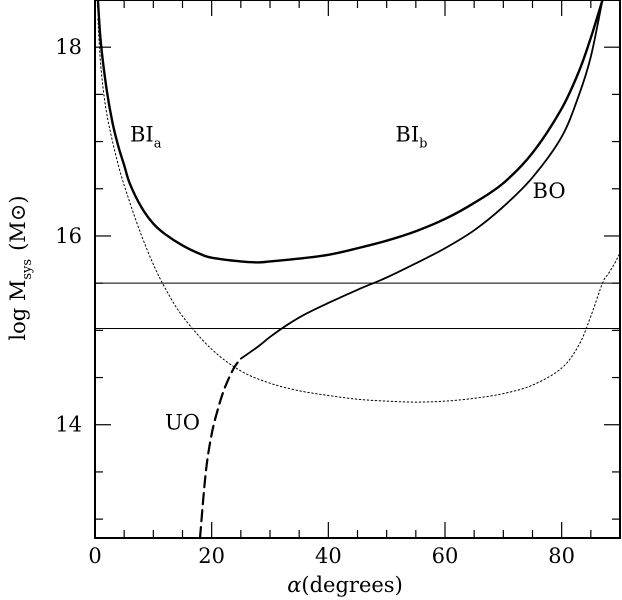 The image size is (622, 600). Describe the element at coordinates (146, 137) in the screenshot. I see `annotation-bia: BIa` at that location.